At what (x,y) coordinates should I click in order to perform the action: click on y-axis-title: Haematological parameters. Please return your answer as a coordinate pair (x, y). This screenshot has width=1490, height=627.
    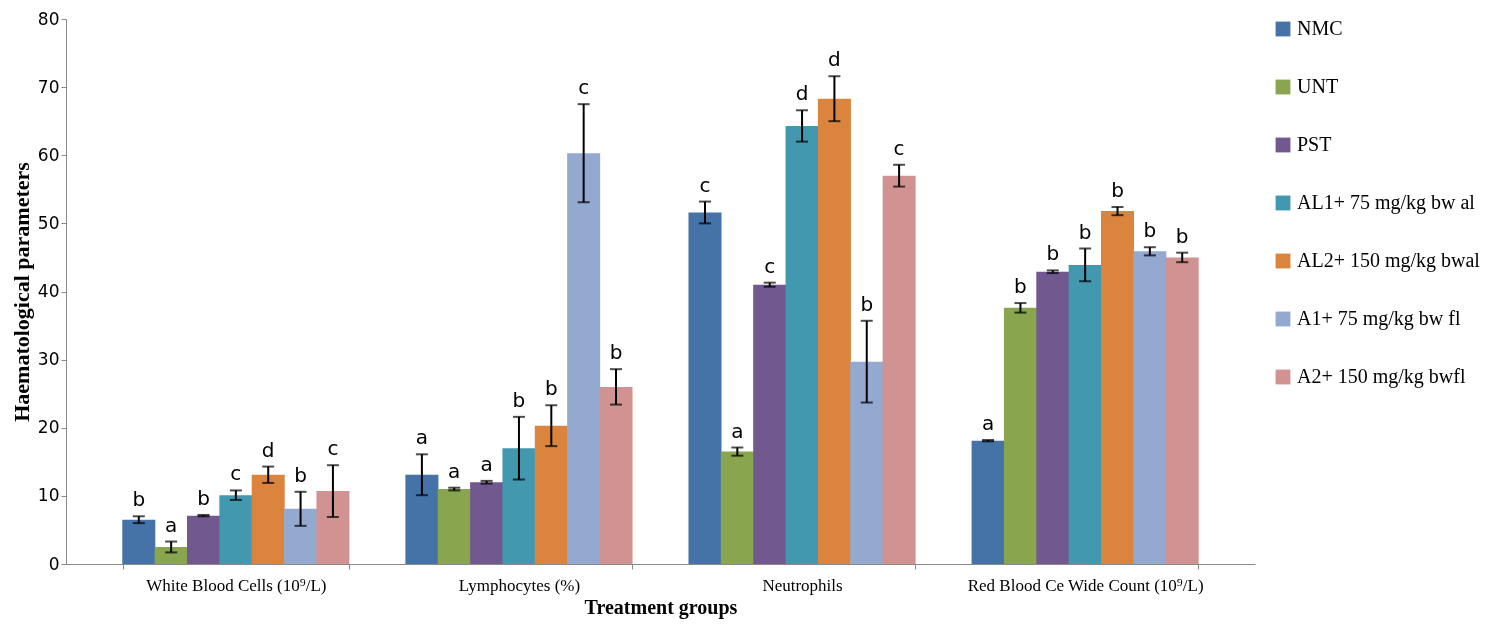
    Looking at the image, I should click on (21, 291).